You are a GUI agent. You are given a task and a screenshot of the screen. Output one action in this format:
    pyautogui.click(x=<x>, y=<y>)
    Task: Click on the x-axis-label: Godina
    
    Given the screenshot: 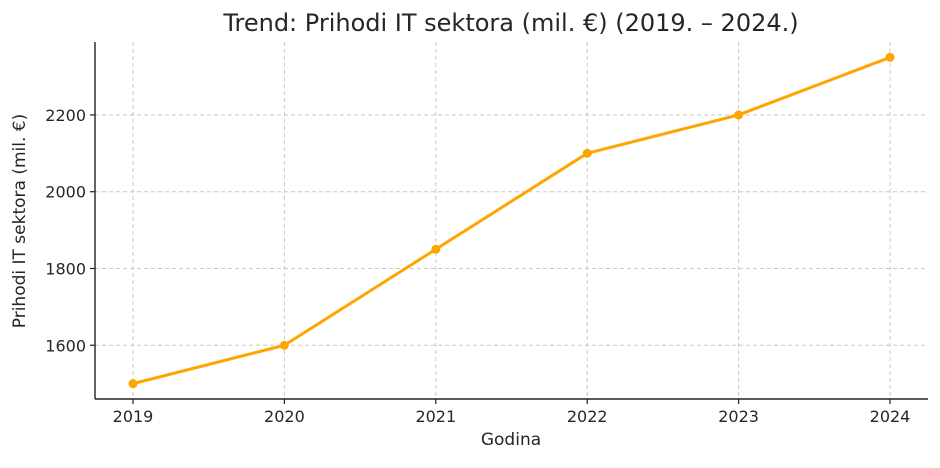 What is the action you would take?
    pyautogui.click(x=511, y=440)
    